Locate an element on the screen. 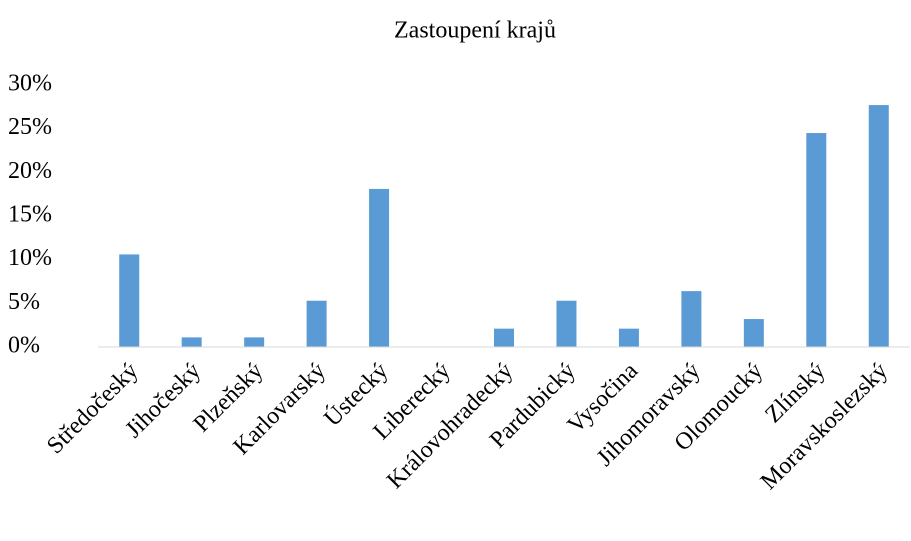 The image size is (911, 541). chart-title: Zastoupení krajů is located at coordinates (475, 31).